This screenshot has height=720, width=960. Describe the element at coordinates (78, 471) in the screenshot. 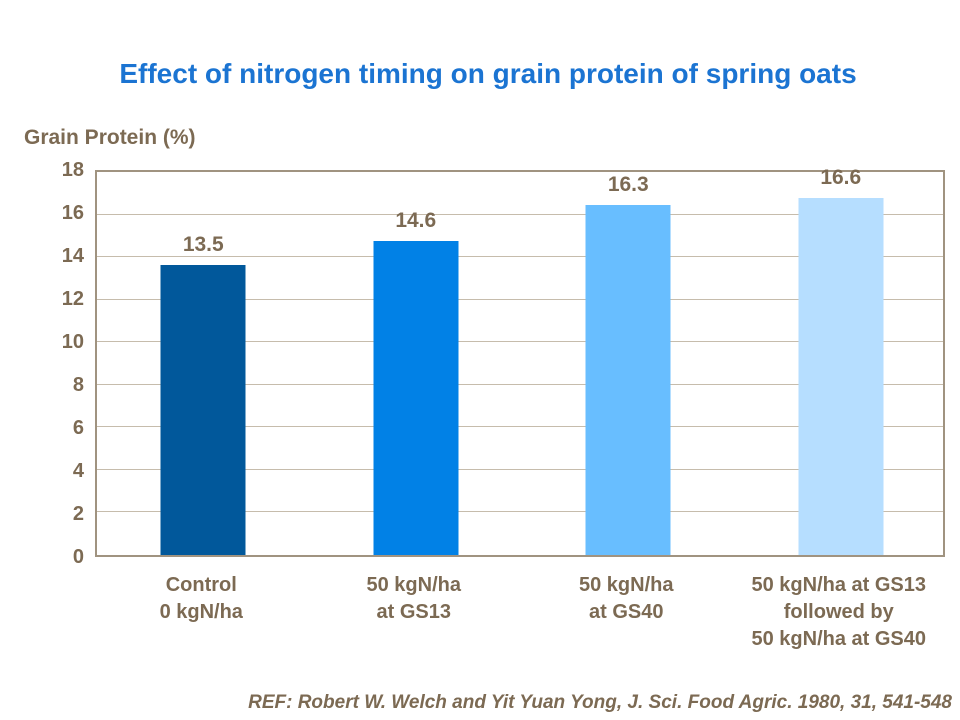

I see `y-tick-label: 4` at that location.